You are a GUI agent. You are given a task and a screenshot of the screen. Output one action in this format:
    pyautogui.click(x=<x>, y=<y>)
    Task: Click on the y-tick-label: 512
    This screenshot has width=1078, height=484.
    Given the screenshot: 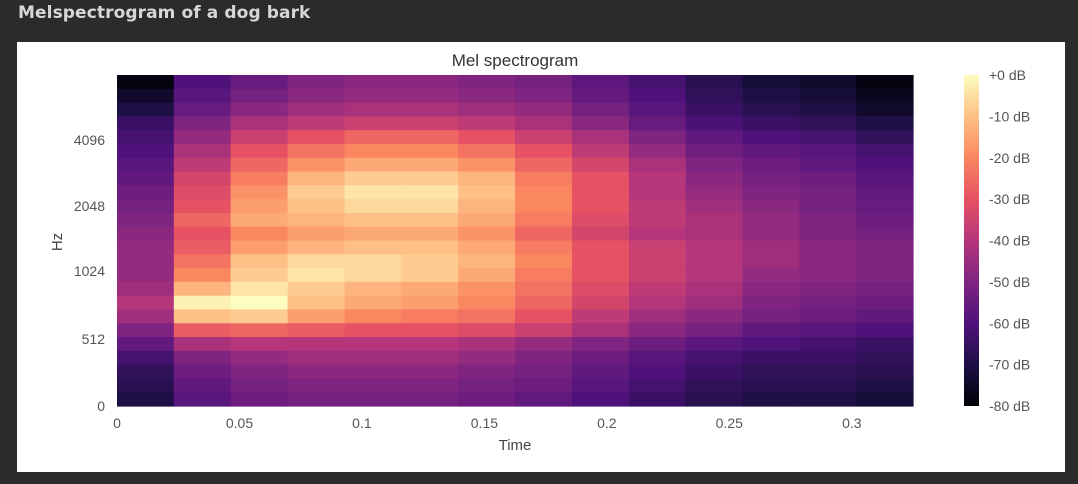 What is the action you would take?
    pyautogui.click(x=94, y=339)
    